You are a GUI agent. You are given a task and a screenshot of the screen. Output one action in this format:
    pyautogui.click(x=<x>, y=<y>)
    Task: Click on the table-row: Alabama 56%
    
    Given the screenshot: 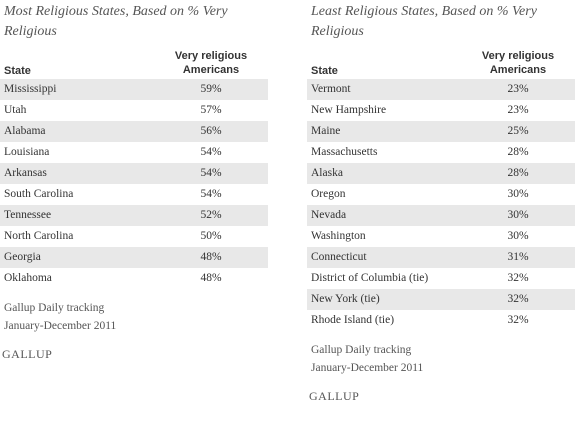 What is the action you would take?
    pyautogui.click(x=134, y=131)
    